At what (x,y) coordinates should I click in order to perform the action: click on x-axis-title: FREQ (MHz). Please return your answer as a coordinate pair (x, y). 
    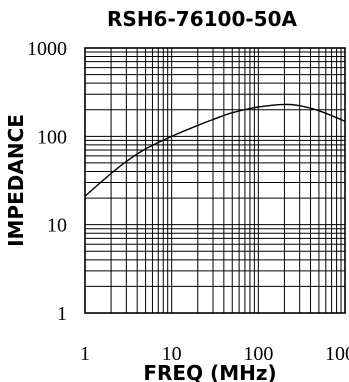
    Looking at the image, I should click on (209, 371).